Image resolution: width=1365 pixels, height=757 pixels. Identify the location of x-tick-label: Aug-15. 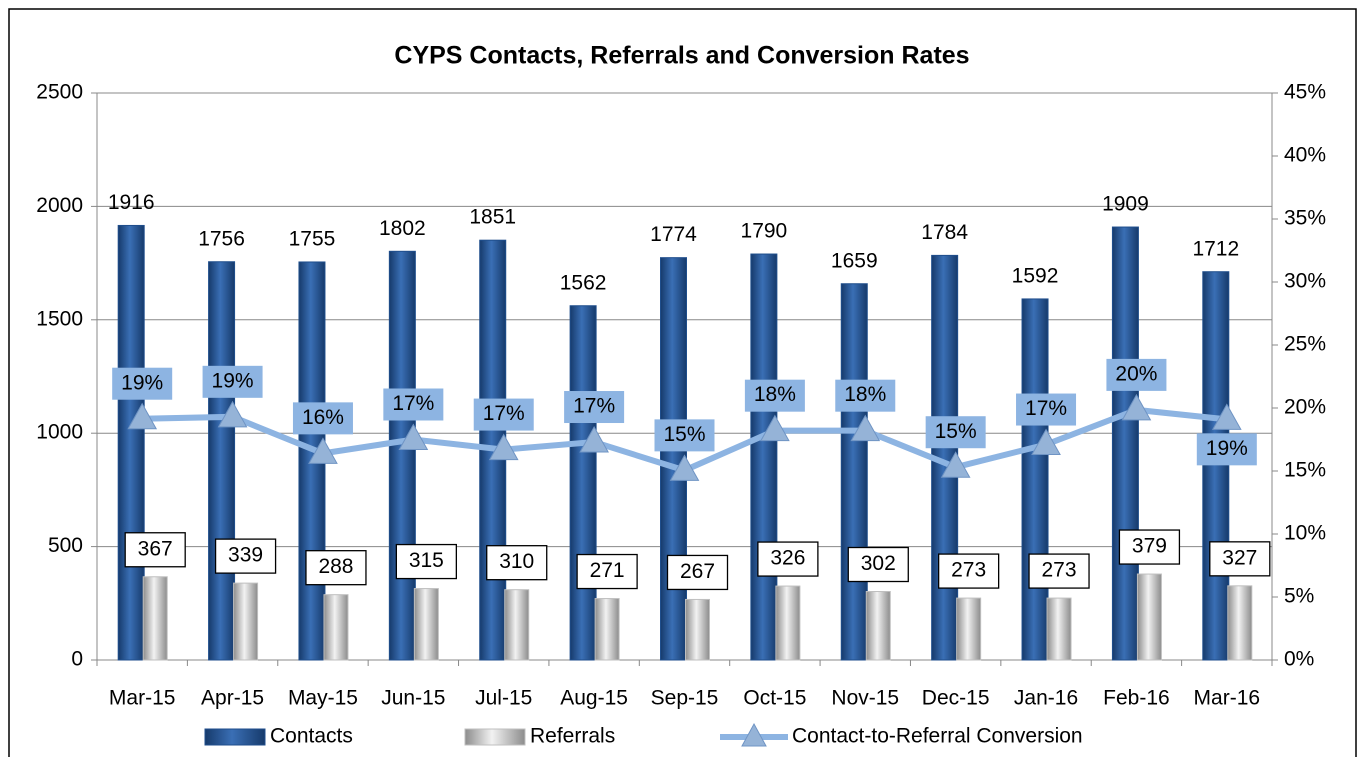
(594, 698).